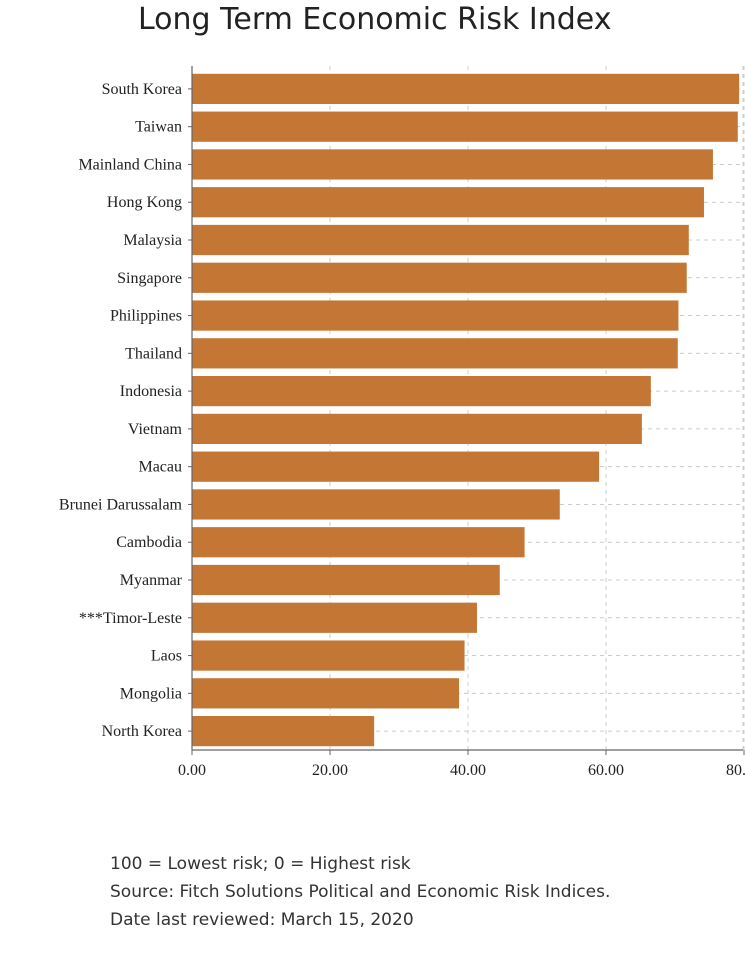  Describe the element at coordinates (330, 770) in the screenshot. I see `x-tick-label: 20.00` at that location.